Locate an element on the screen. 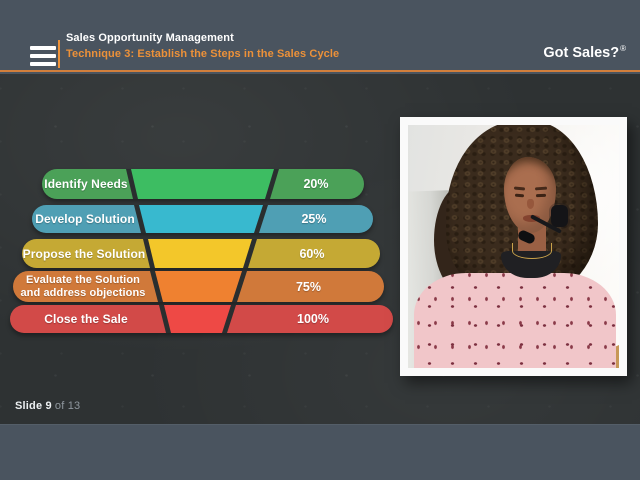  course-title: Sales Opportunity Management is located at coordinates (150, 38).